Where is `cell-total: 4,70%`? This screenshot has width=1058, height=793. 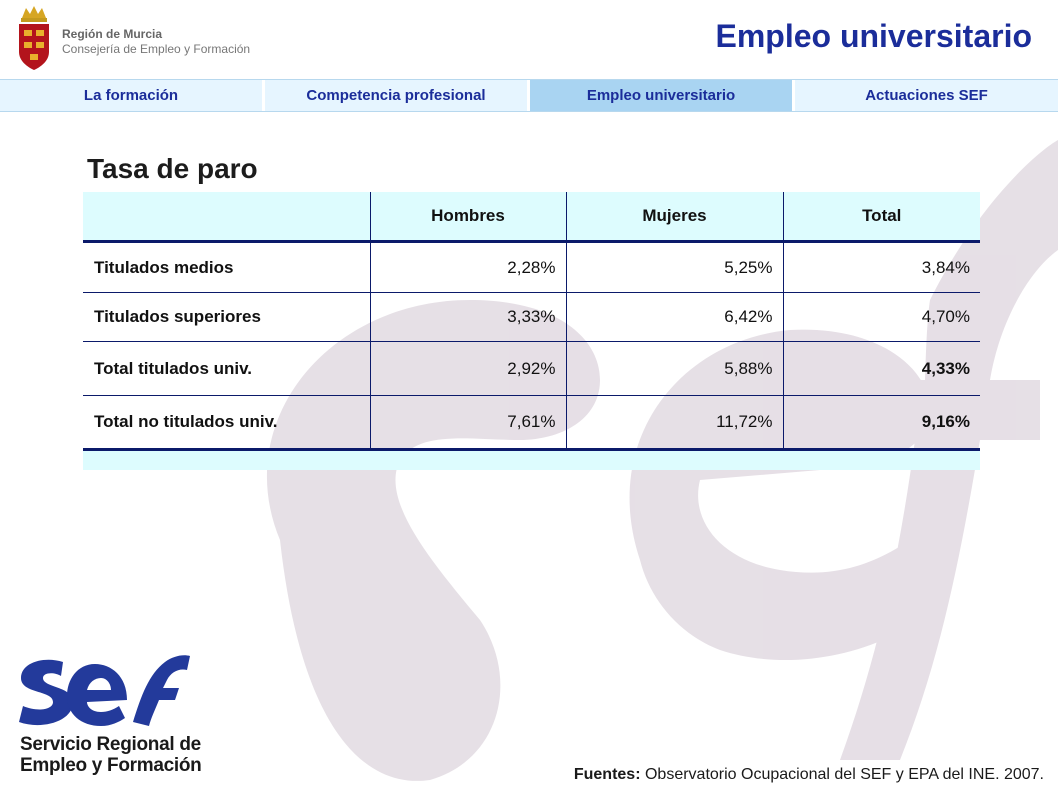 cell-total: 4,70% is located at coordinates (881, 317).